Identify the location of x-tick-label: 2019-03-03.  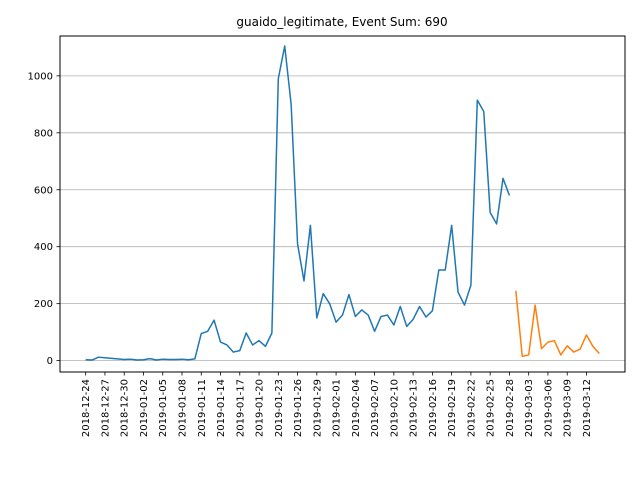
(529, 408).